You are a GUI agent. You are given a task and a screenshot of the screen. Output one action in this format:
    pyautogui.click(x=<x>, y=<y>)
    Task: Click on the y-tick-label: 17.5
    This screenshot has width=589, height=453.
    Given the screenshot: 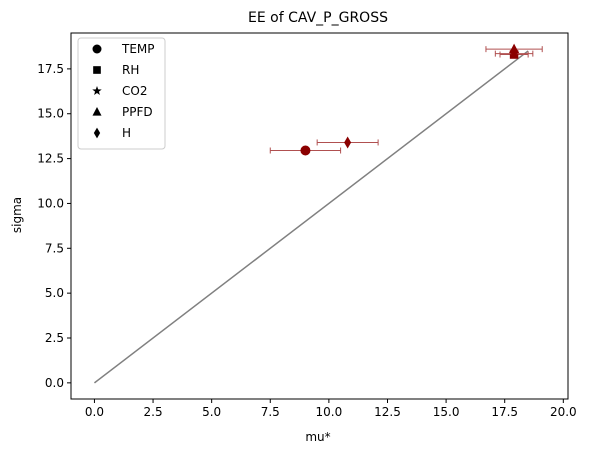 What is the action you would take?
    pyautogui.click(x=50, y=69)
    